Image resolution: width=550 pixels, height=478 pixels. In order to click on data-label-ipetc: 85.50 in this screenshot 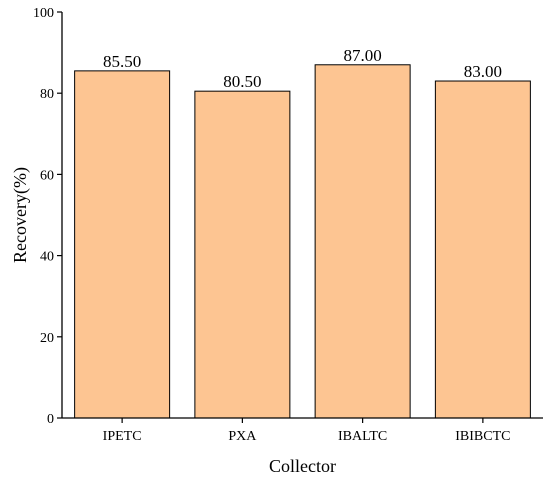, I will do `click(122, 61)`.